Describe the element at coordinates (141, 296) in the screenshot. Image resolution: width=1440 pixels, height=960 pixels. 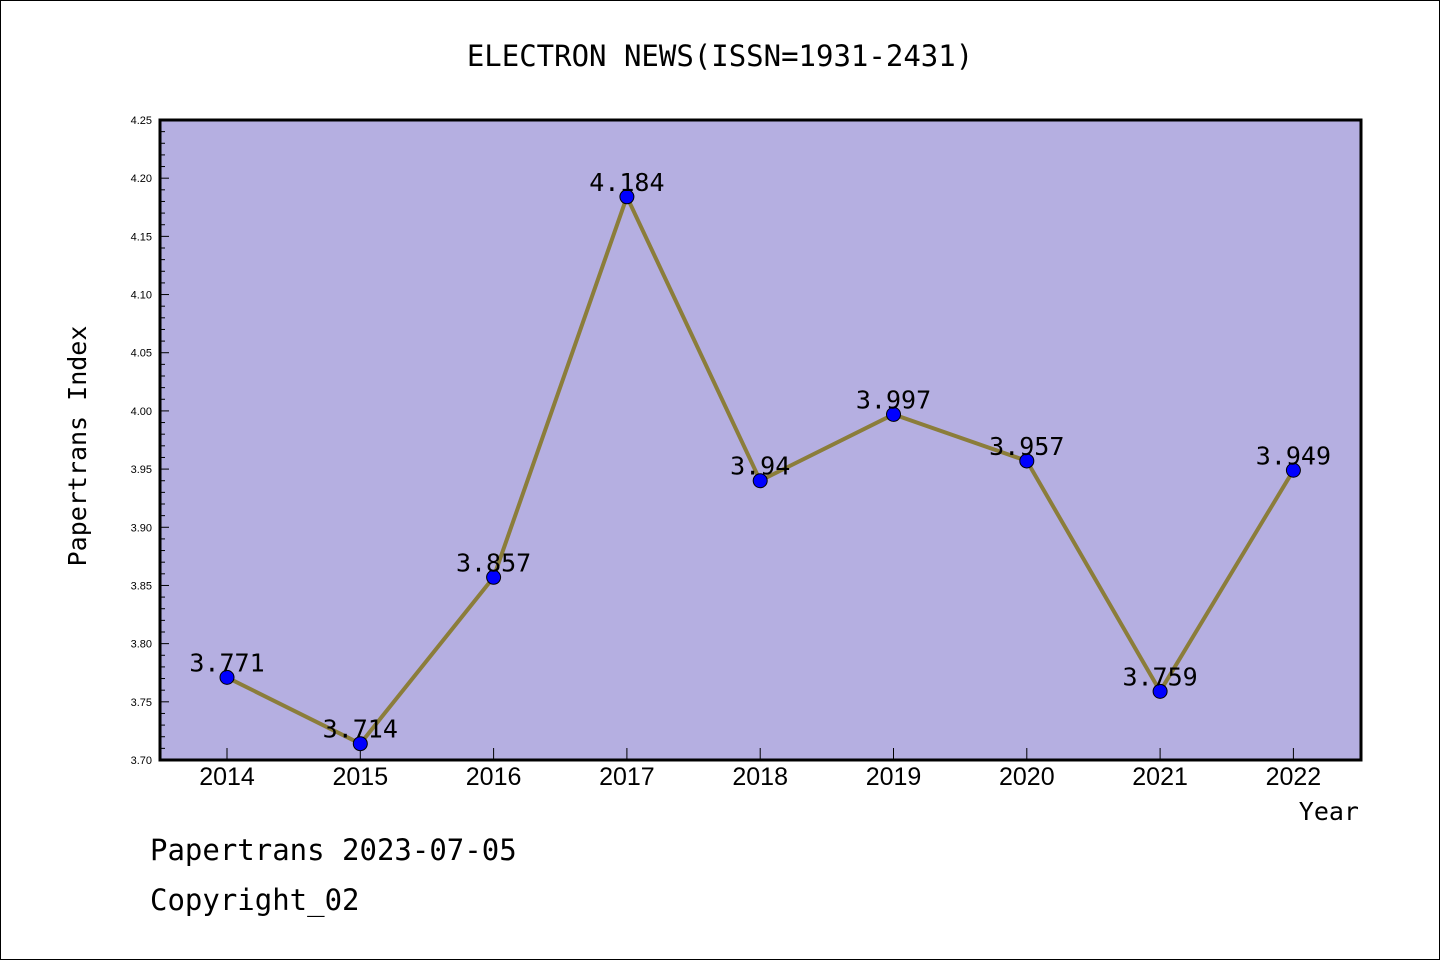
I see `y-tick-label: 4.10` at that location.